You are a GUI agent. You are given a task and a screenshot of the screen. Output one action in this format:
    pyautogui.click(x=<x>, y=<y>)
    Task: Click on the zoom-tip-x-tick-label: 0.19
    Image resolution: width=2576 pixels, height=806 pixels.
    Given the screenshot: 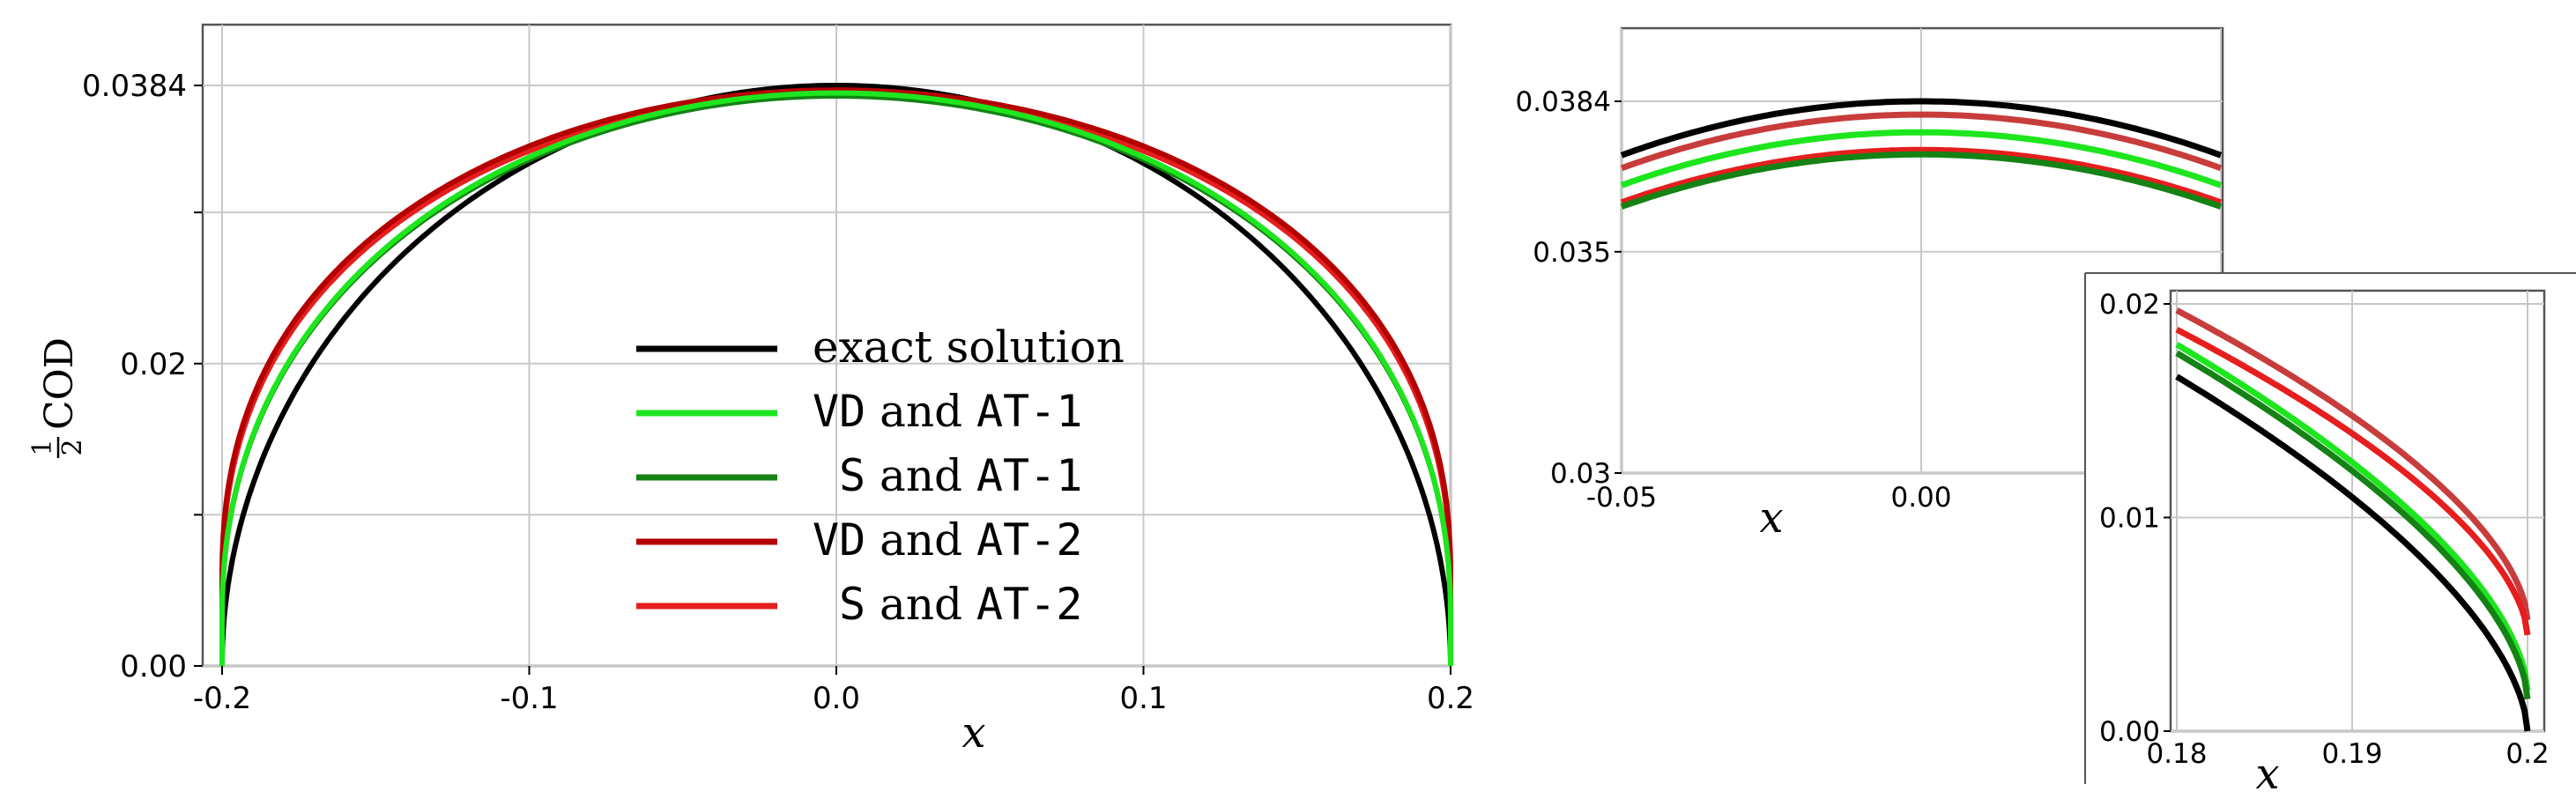 What is the action you would take?
    pyautogui.click(x=2351, y=754)
    